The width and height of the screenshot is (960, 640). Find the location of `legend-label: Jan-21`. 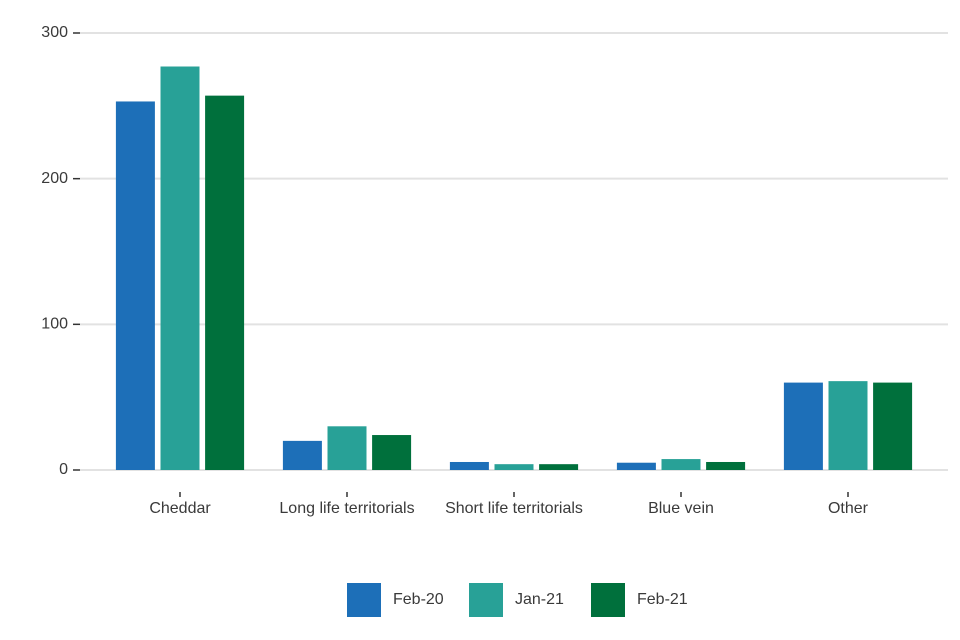

legend-label: Jan-21 is located at coordinates (539, 599).